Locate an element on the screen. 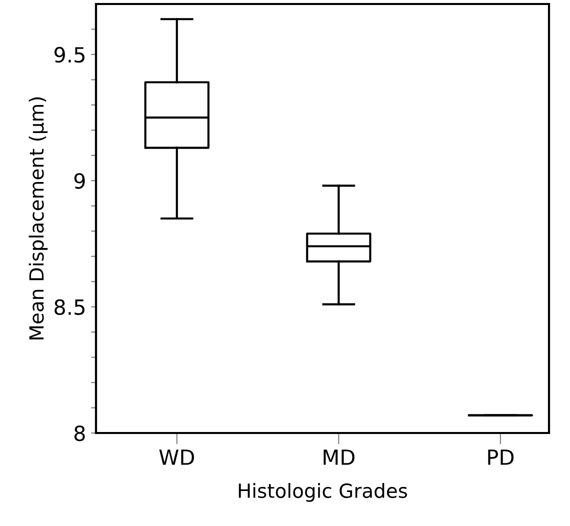 This screenshot has height=526, width=570. y-tick-label: 9 is located at coordinates (79, 181).